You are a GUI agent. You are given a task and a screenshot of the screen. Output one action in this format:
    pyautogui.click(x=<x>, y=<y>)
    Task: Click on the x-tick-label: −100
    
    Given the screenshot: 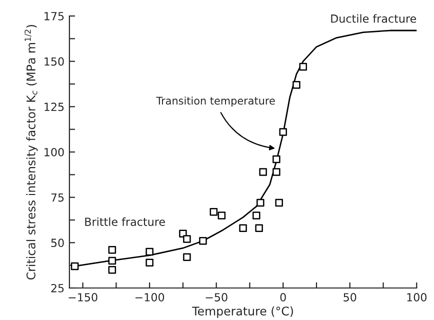 What is the action you would take?
    pyautogui.click(x=149, y=297)
    